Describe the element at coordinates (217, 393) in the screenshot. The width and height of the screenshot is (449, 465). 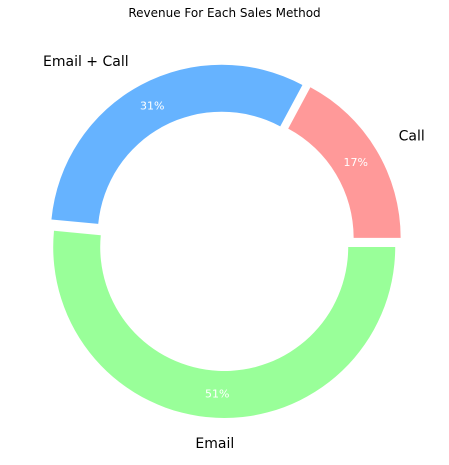
I see `value-label-email: 51%` at that location.